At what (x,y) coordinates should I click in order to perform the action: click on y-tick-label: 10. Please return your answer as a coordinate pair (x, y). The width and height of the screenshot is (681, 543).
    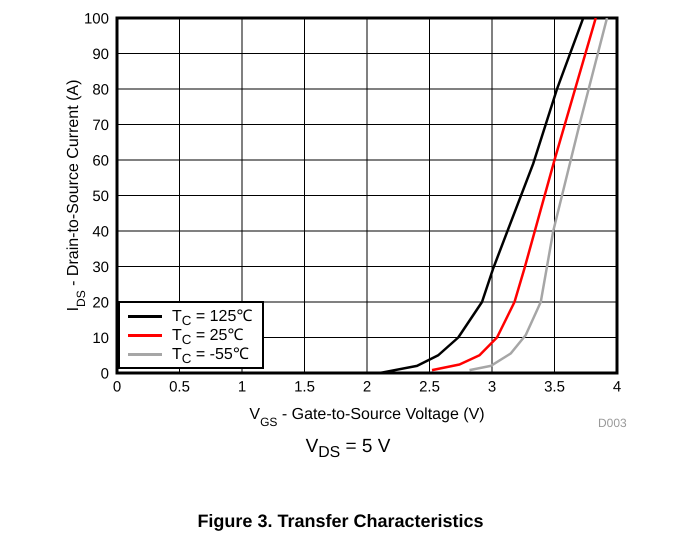
    Looking at the image, I should click on (100, 338).